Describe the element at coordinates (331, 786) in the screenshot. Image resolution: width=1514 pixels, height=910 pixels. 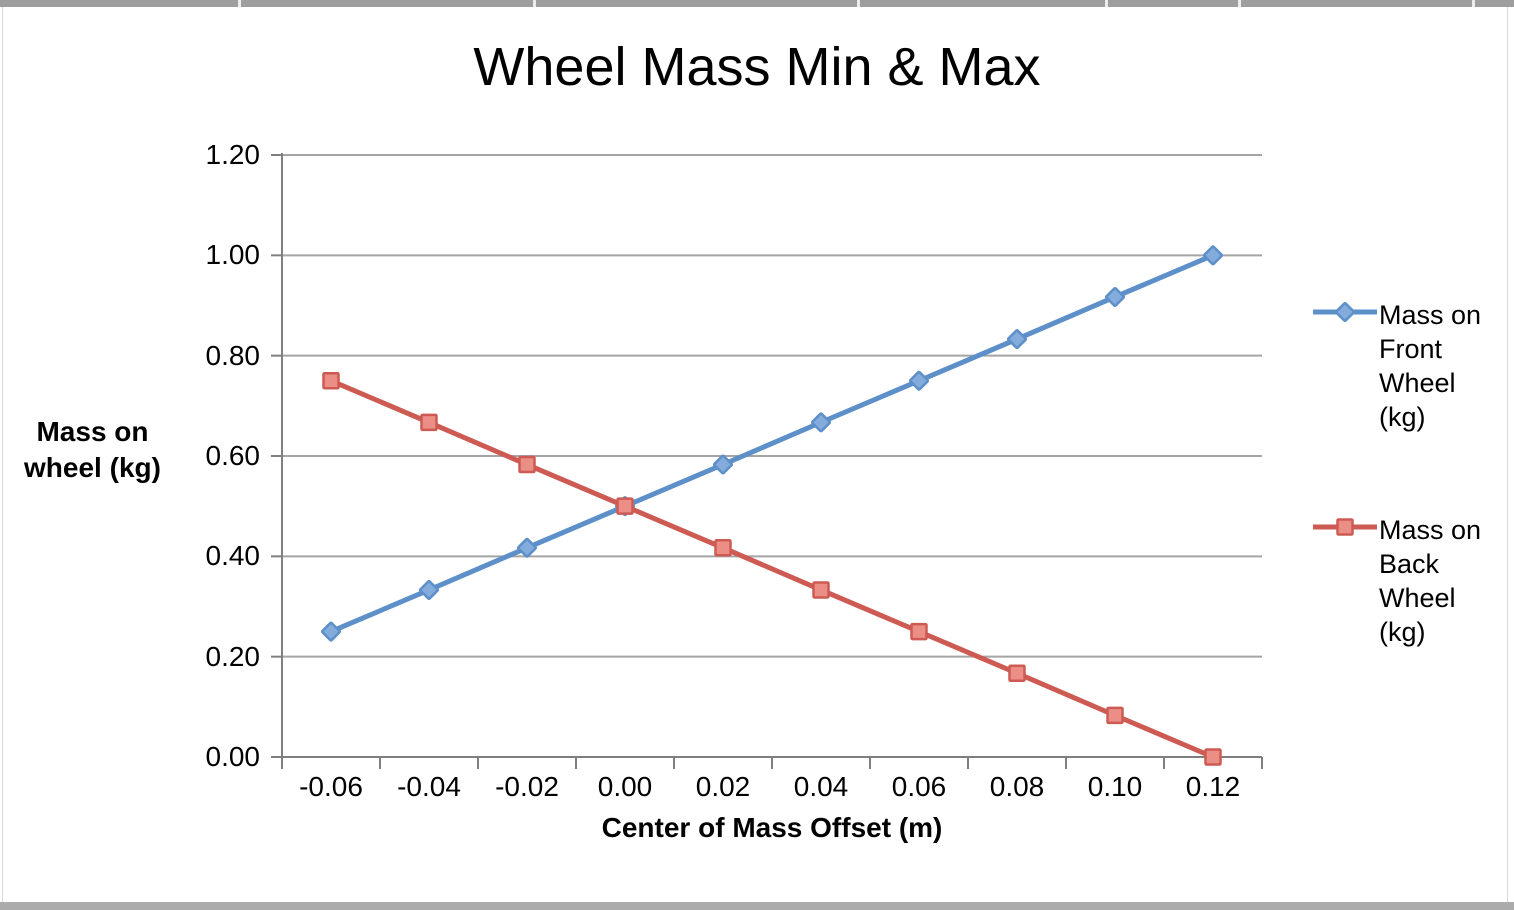
I see `x-axis-tick-label: -0.06` at that location.